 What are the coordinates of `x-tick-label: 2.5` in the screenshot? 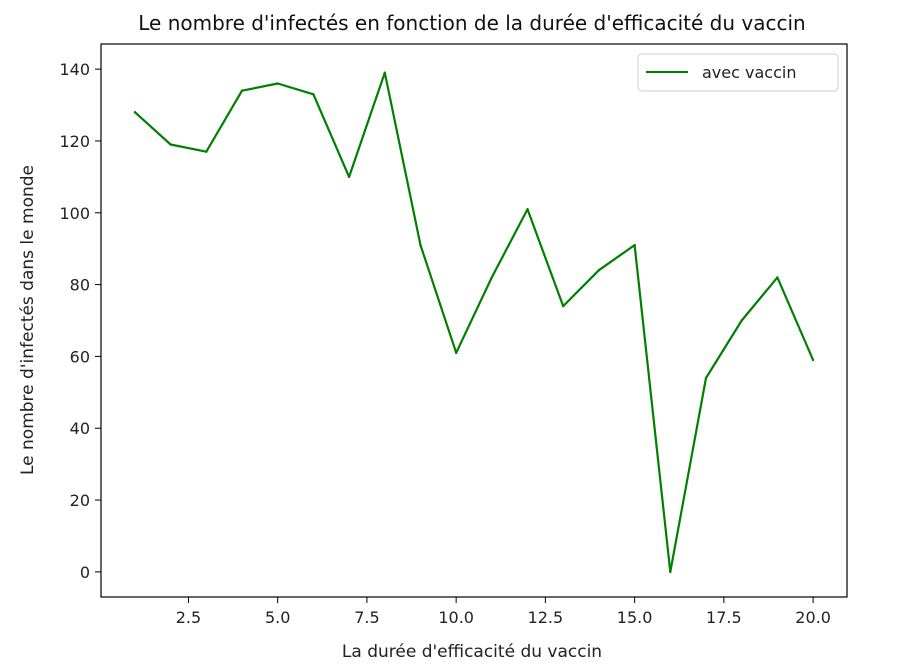 It's located at (188, 617).